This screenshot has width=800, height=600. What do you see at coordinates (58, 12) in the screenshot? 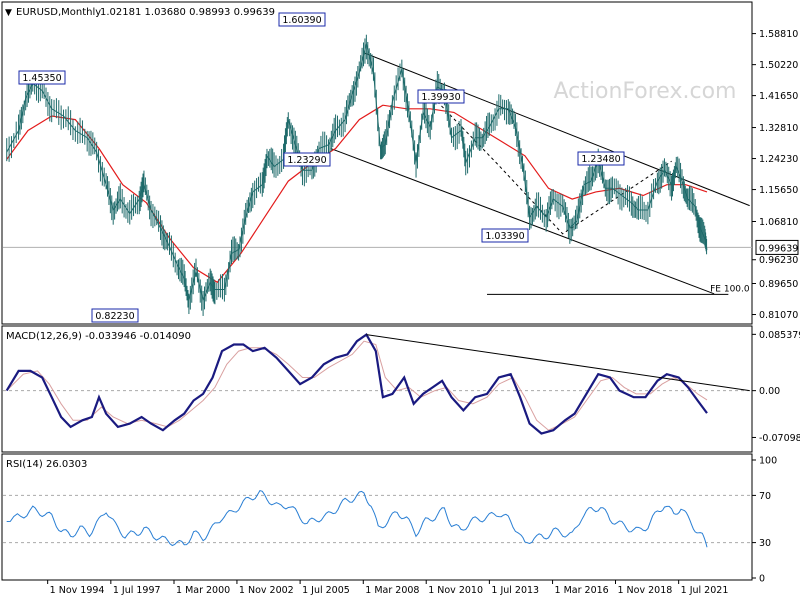
I see `symbol-label: EURUSD,Monthly` at bounding box center [58, 12].